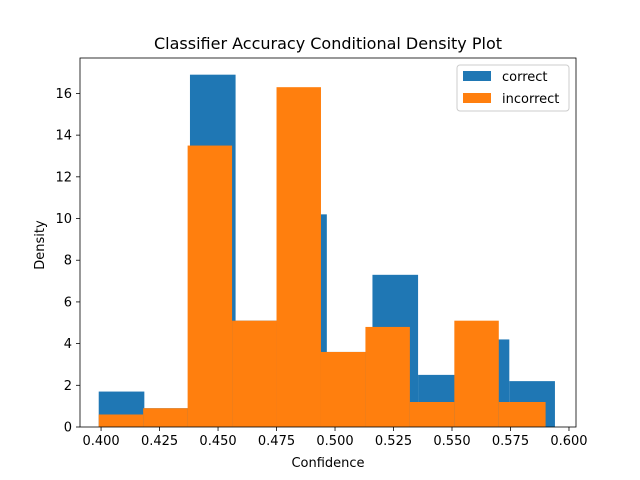 This screenshot has width=640, height=480. What do you see at coordinates (40, 245) in the screenshot?
I see `y-axis-label: Density` at bounding box center [40, 245].